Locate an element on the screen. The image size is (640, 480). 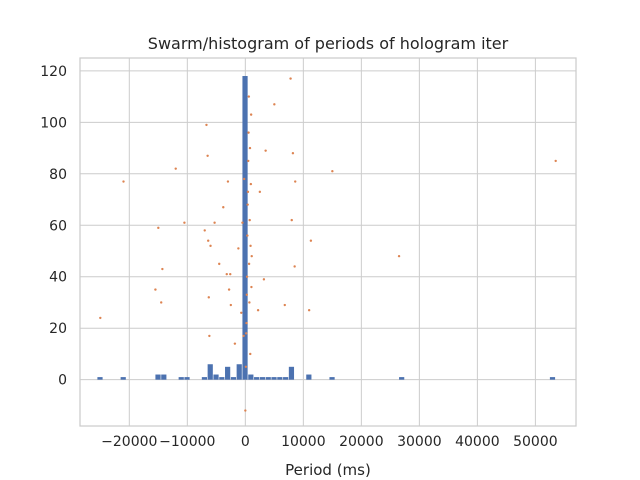
y-tick-label: 100 is located at coordinates (53, 123).